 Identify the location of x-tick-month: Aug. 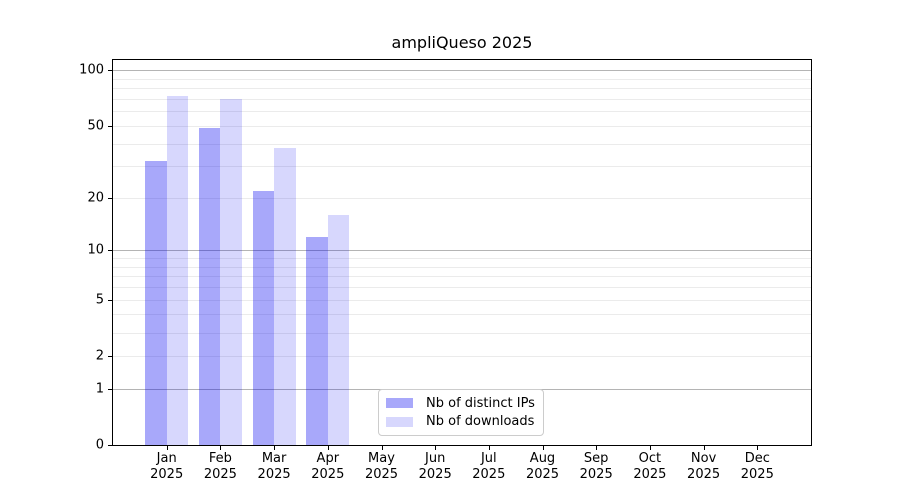
(542, 458).